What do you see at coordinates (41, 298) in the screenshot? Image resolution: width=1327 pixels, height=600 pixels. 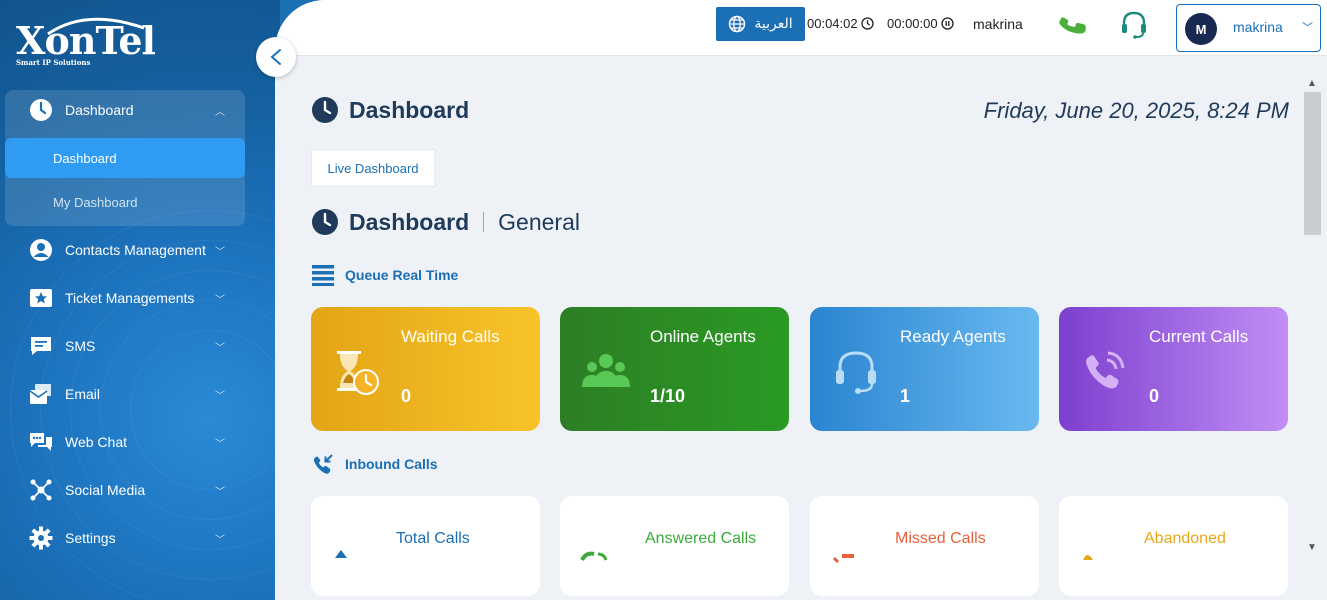 I see `ticket-star-icon` at bounding box center [41, 298].